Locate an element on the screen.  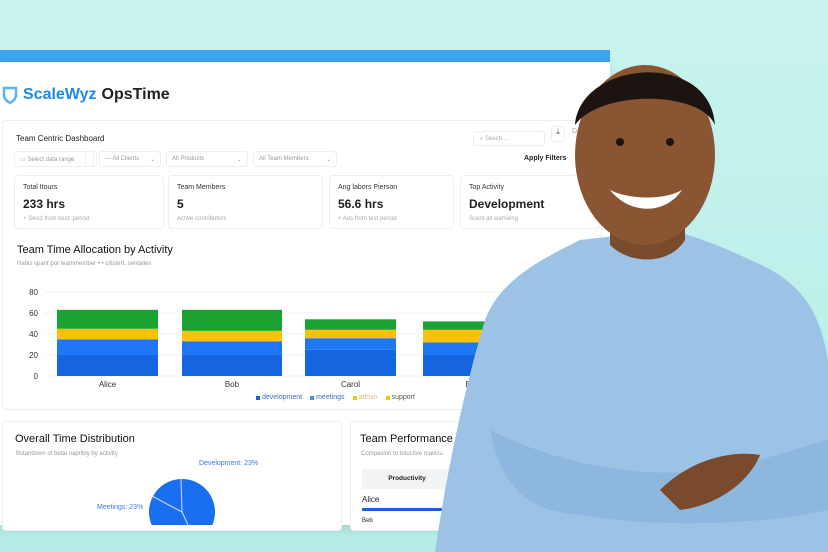
performance-row-alice: Alice is located at coordinates (371, 499).